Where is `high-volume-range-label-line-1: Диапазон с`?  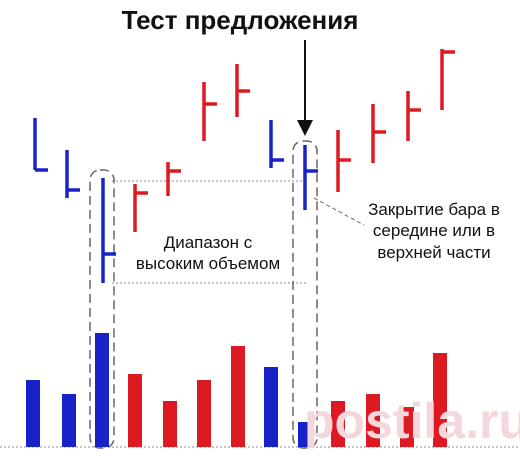
high-volume-range-label-line-1: Диапазон с is located at coordinates (208, 242).